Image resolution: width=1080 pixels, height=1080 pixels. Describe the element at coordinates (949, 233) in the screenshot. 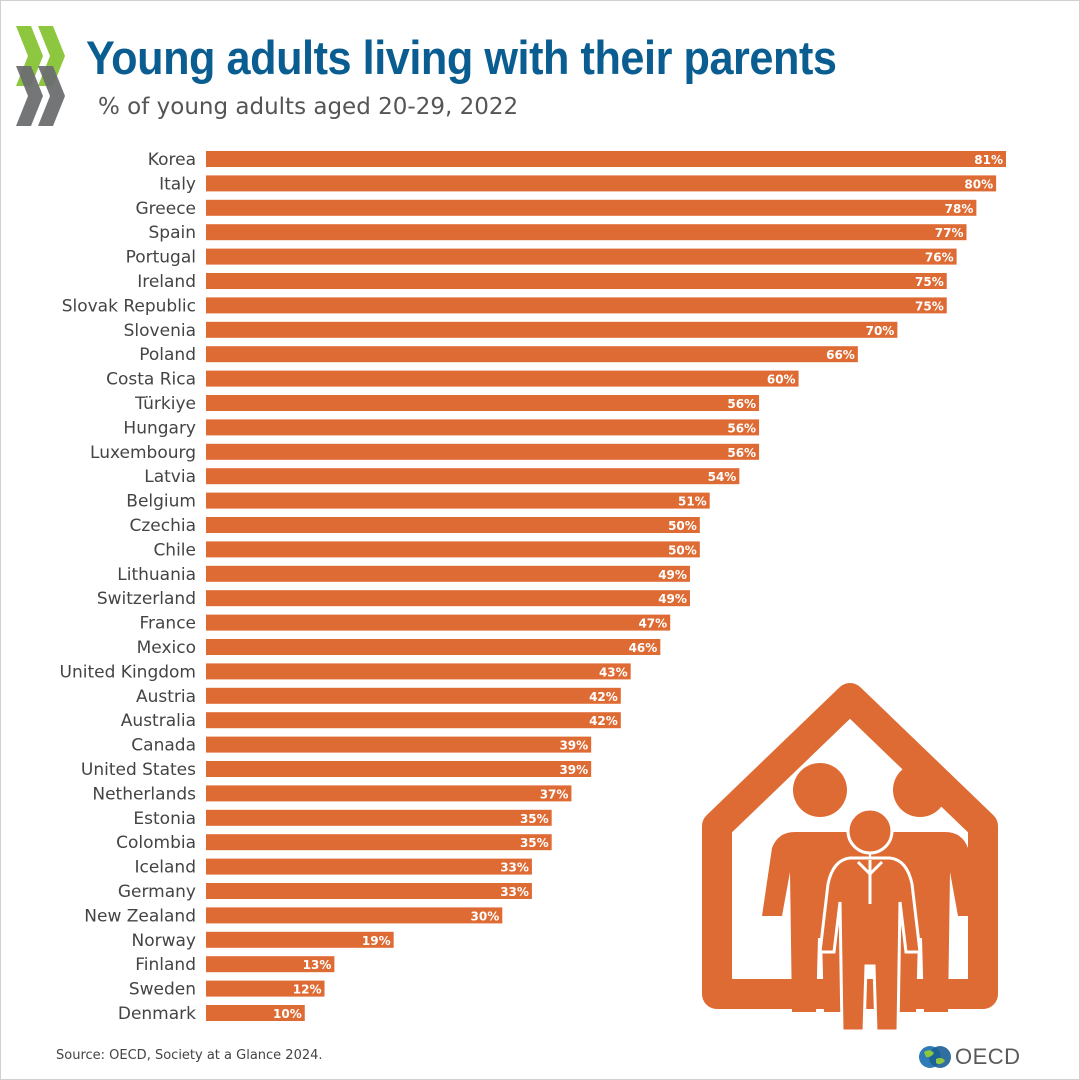

I see `data-label: 77%` at that location.